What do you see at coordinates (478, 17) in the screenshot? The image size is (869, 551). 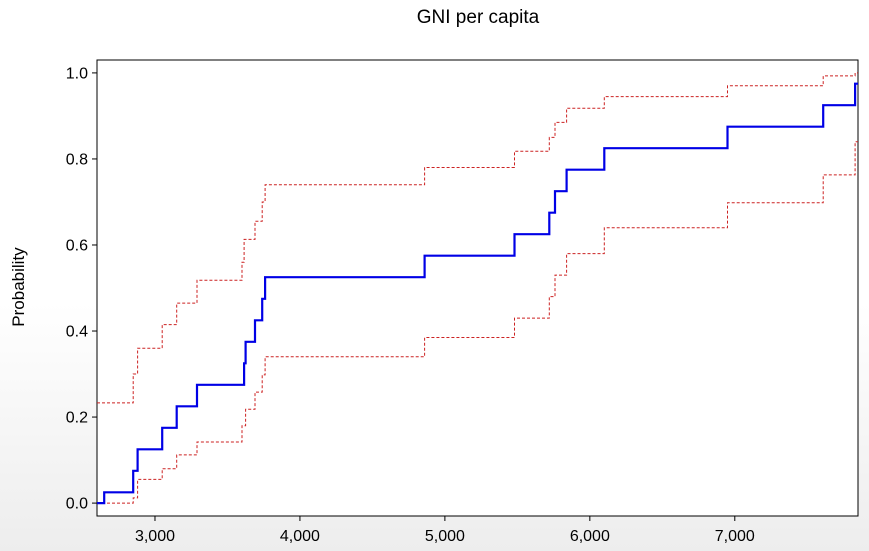 I see `chart-title: GNI per capita` at bounding box center [478, 17].